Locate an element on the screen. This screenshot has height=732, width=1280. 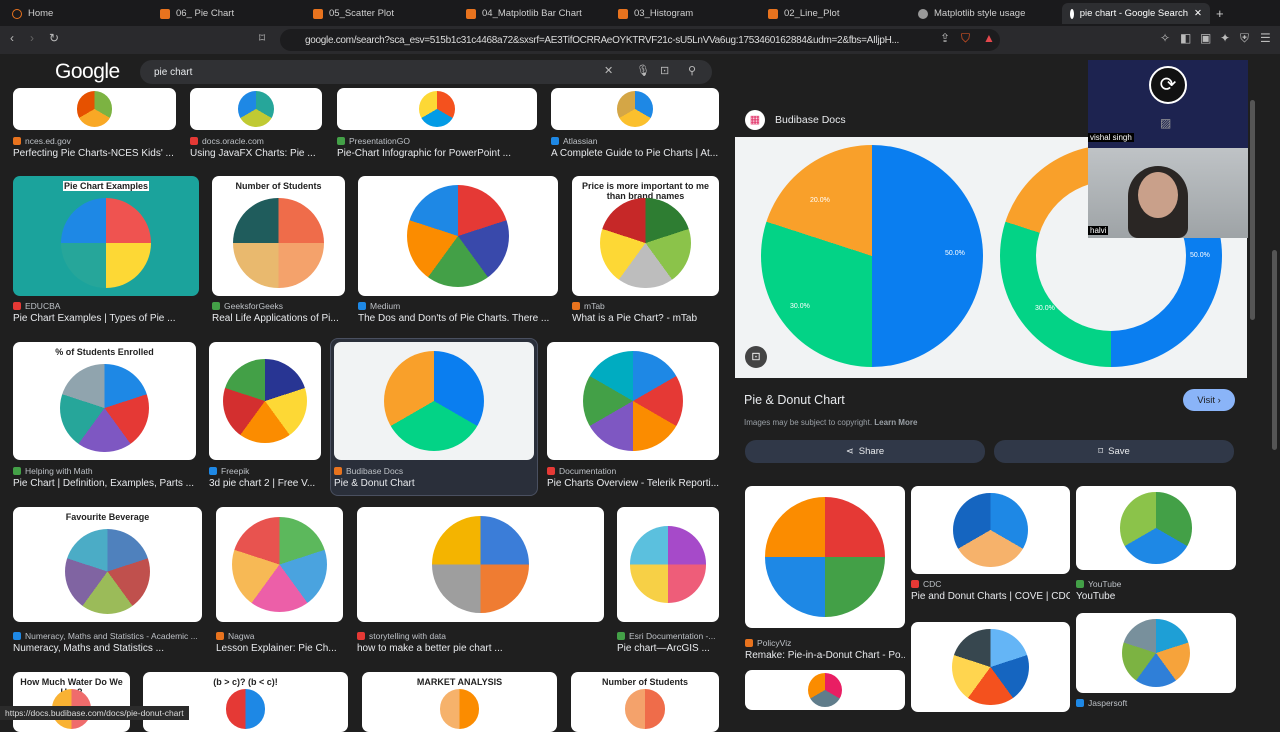
share-button: ⋖ Share is located at coordinates (865, 451).